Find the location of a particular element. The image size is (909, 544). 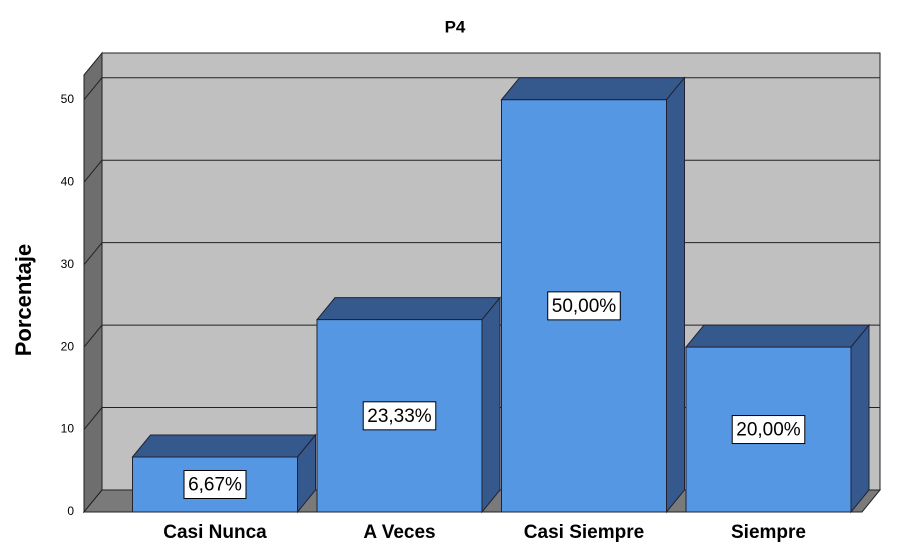

value-label: 23,33% is located at coordinates (399, 416).